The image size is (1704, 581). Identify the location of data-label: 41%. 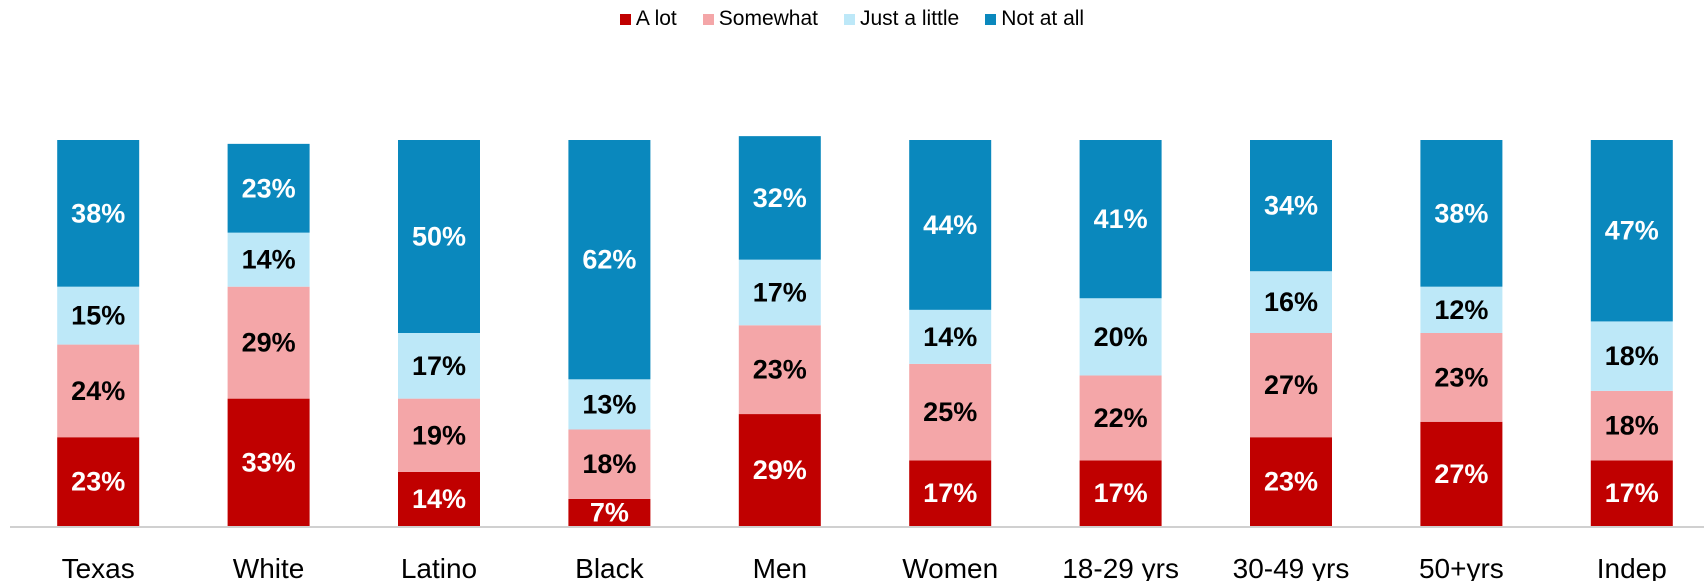
(1121, 219).